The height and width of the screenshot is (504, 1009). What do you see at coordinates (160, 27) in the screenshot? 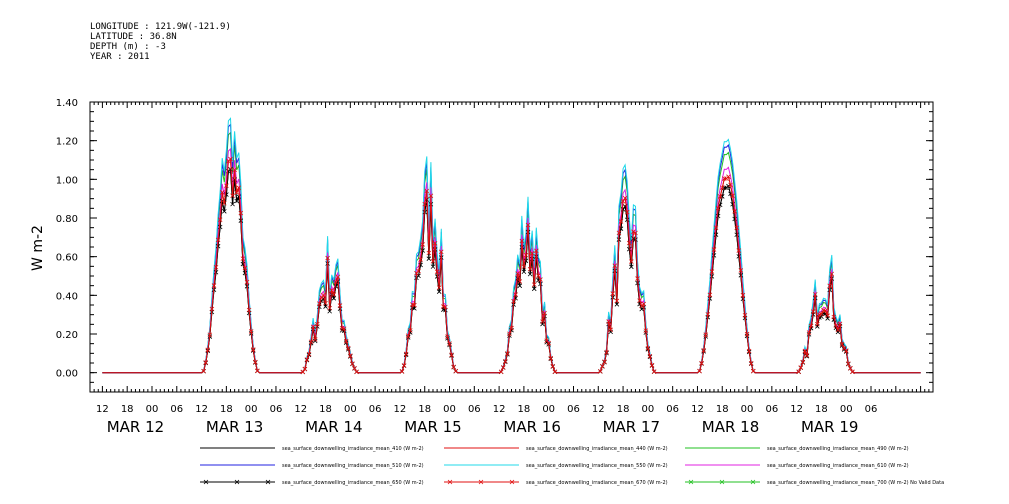
I see `longitude-text: LONGITUDE : 121.9W(-121.9)` at bounding box center [160, 27].